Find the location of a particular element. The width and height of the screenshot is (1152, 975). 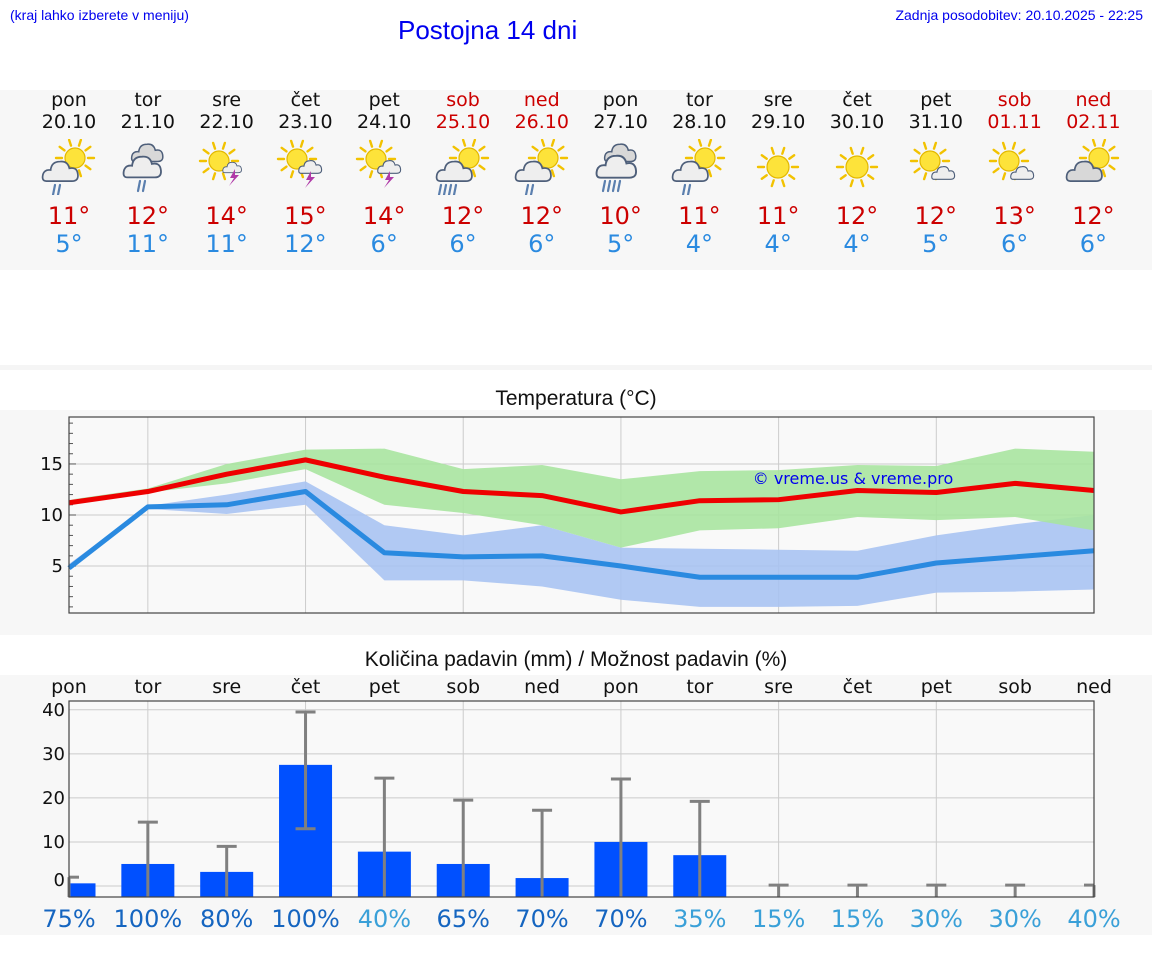

day-name: čet is located at coordinates (857, 100).